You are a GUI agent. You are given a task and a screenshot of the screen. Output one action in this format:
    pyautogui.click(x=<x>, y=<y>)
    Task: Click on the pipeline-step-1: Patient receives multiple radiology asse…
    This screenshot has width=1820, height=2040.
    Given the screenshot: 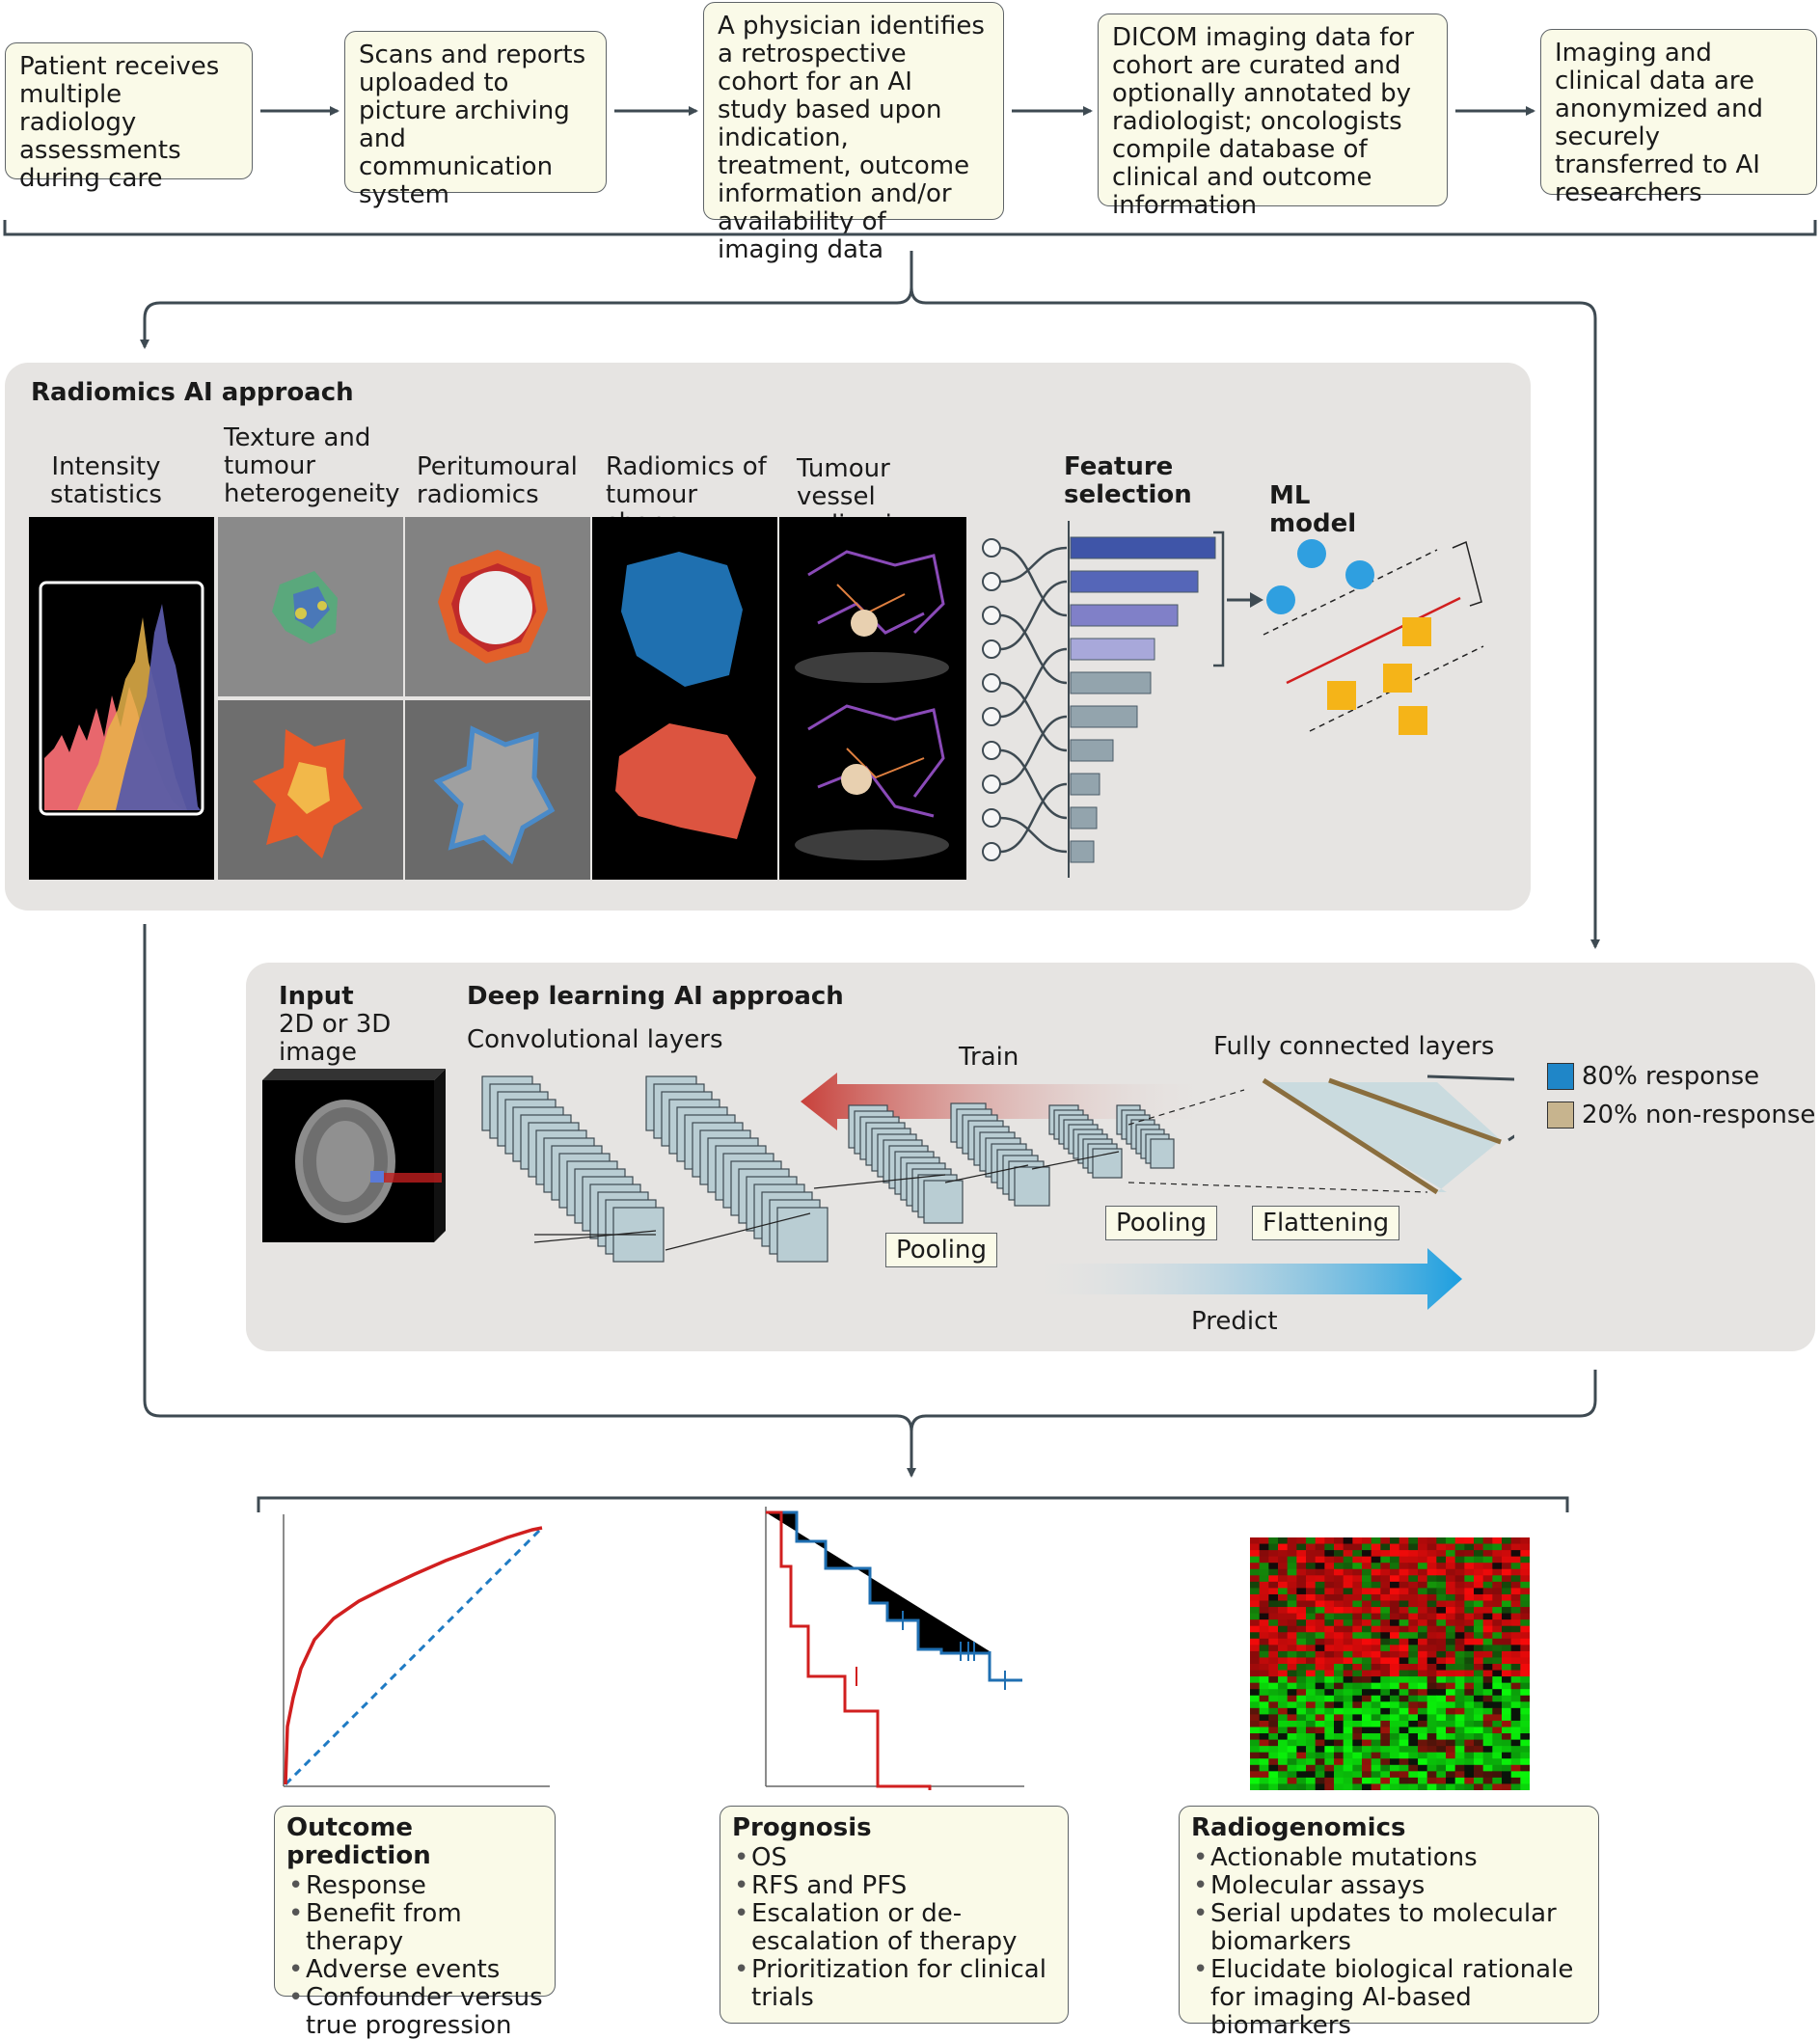 What is the action you would take?
    pyautogui.click(x=129, y=117)
    